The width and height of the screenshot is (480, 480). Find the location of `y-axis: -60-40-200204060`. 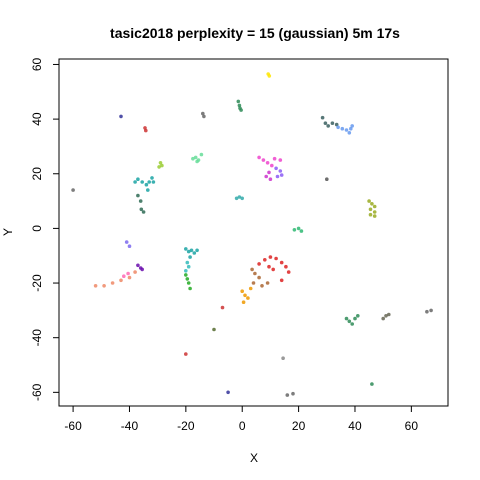

y-axis: -60-40-200204060 is located at coordinates (44, 229).